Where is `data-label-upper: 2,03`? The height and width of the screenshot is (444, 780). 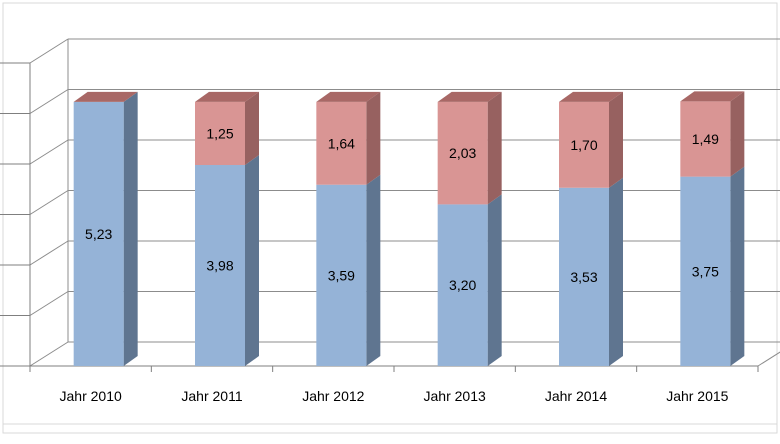 data-label-upper: 2,03 is located at coordinates (462, 153).